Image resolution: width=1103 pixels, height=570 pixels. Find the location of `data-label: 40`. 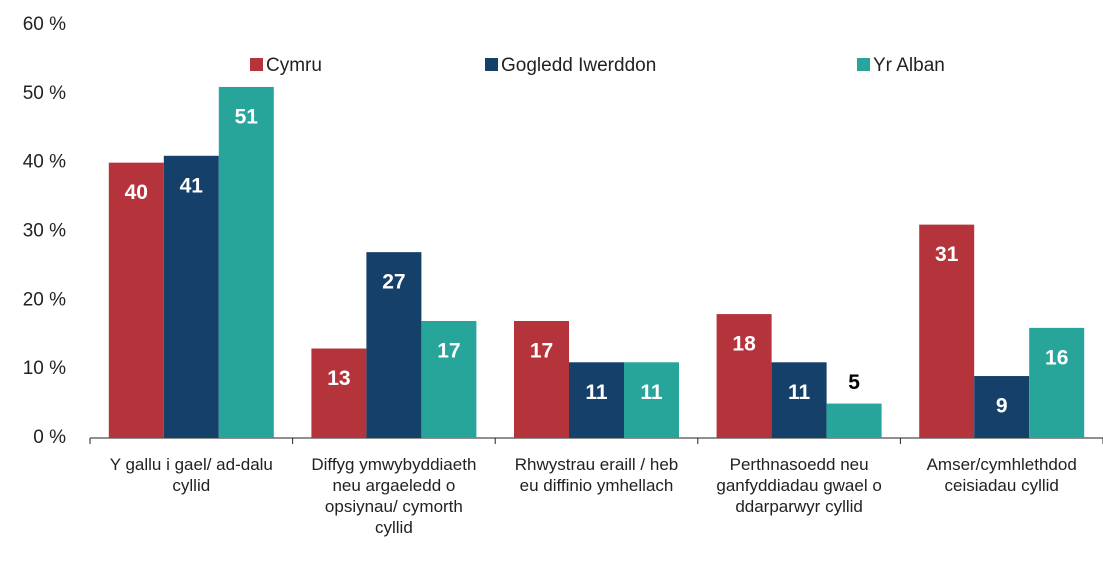

data-label: 40 is located at coordinates (136, 192).